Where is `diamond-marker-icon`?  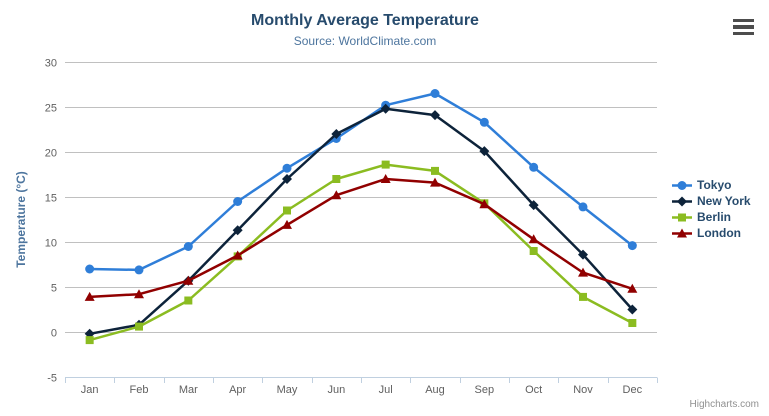 diamond-marker-icon is located at coordinates (682, 201).